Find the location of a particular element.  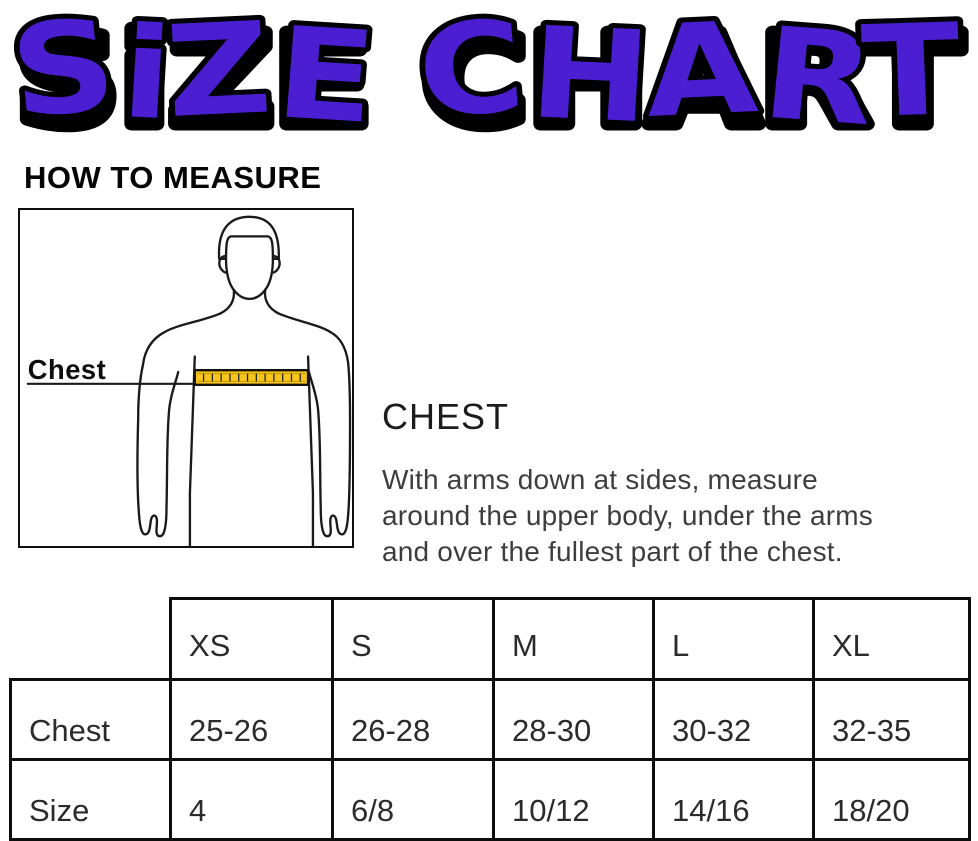

column-header-l: L is located at coordinates (733, 639).